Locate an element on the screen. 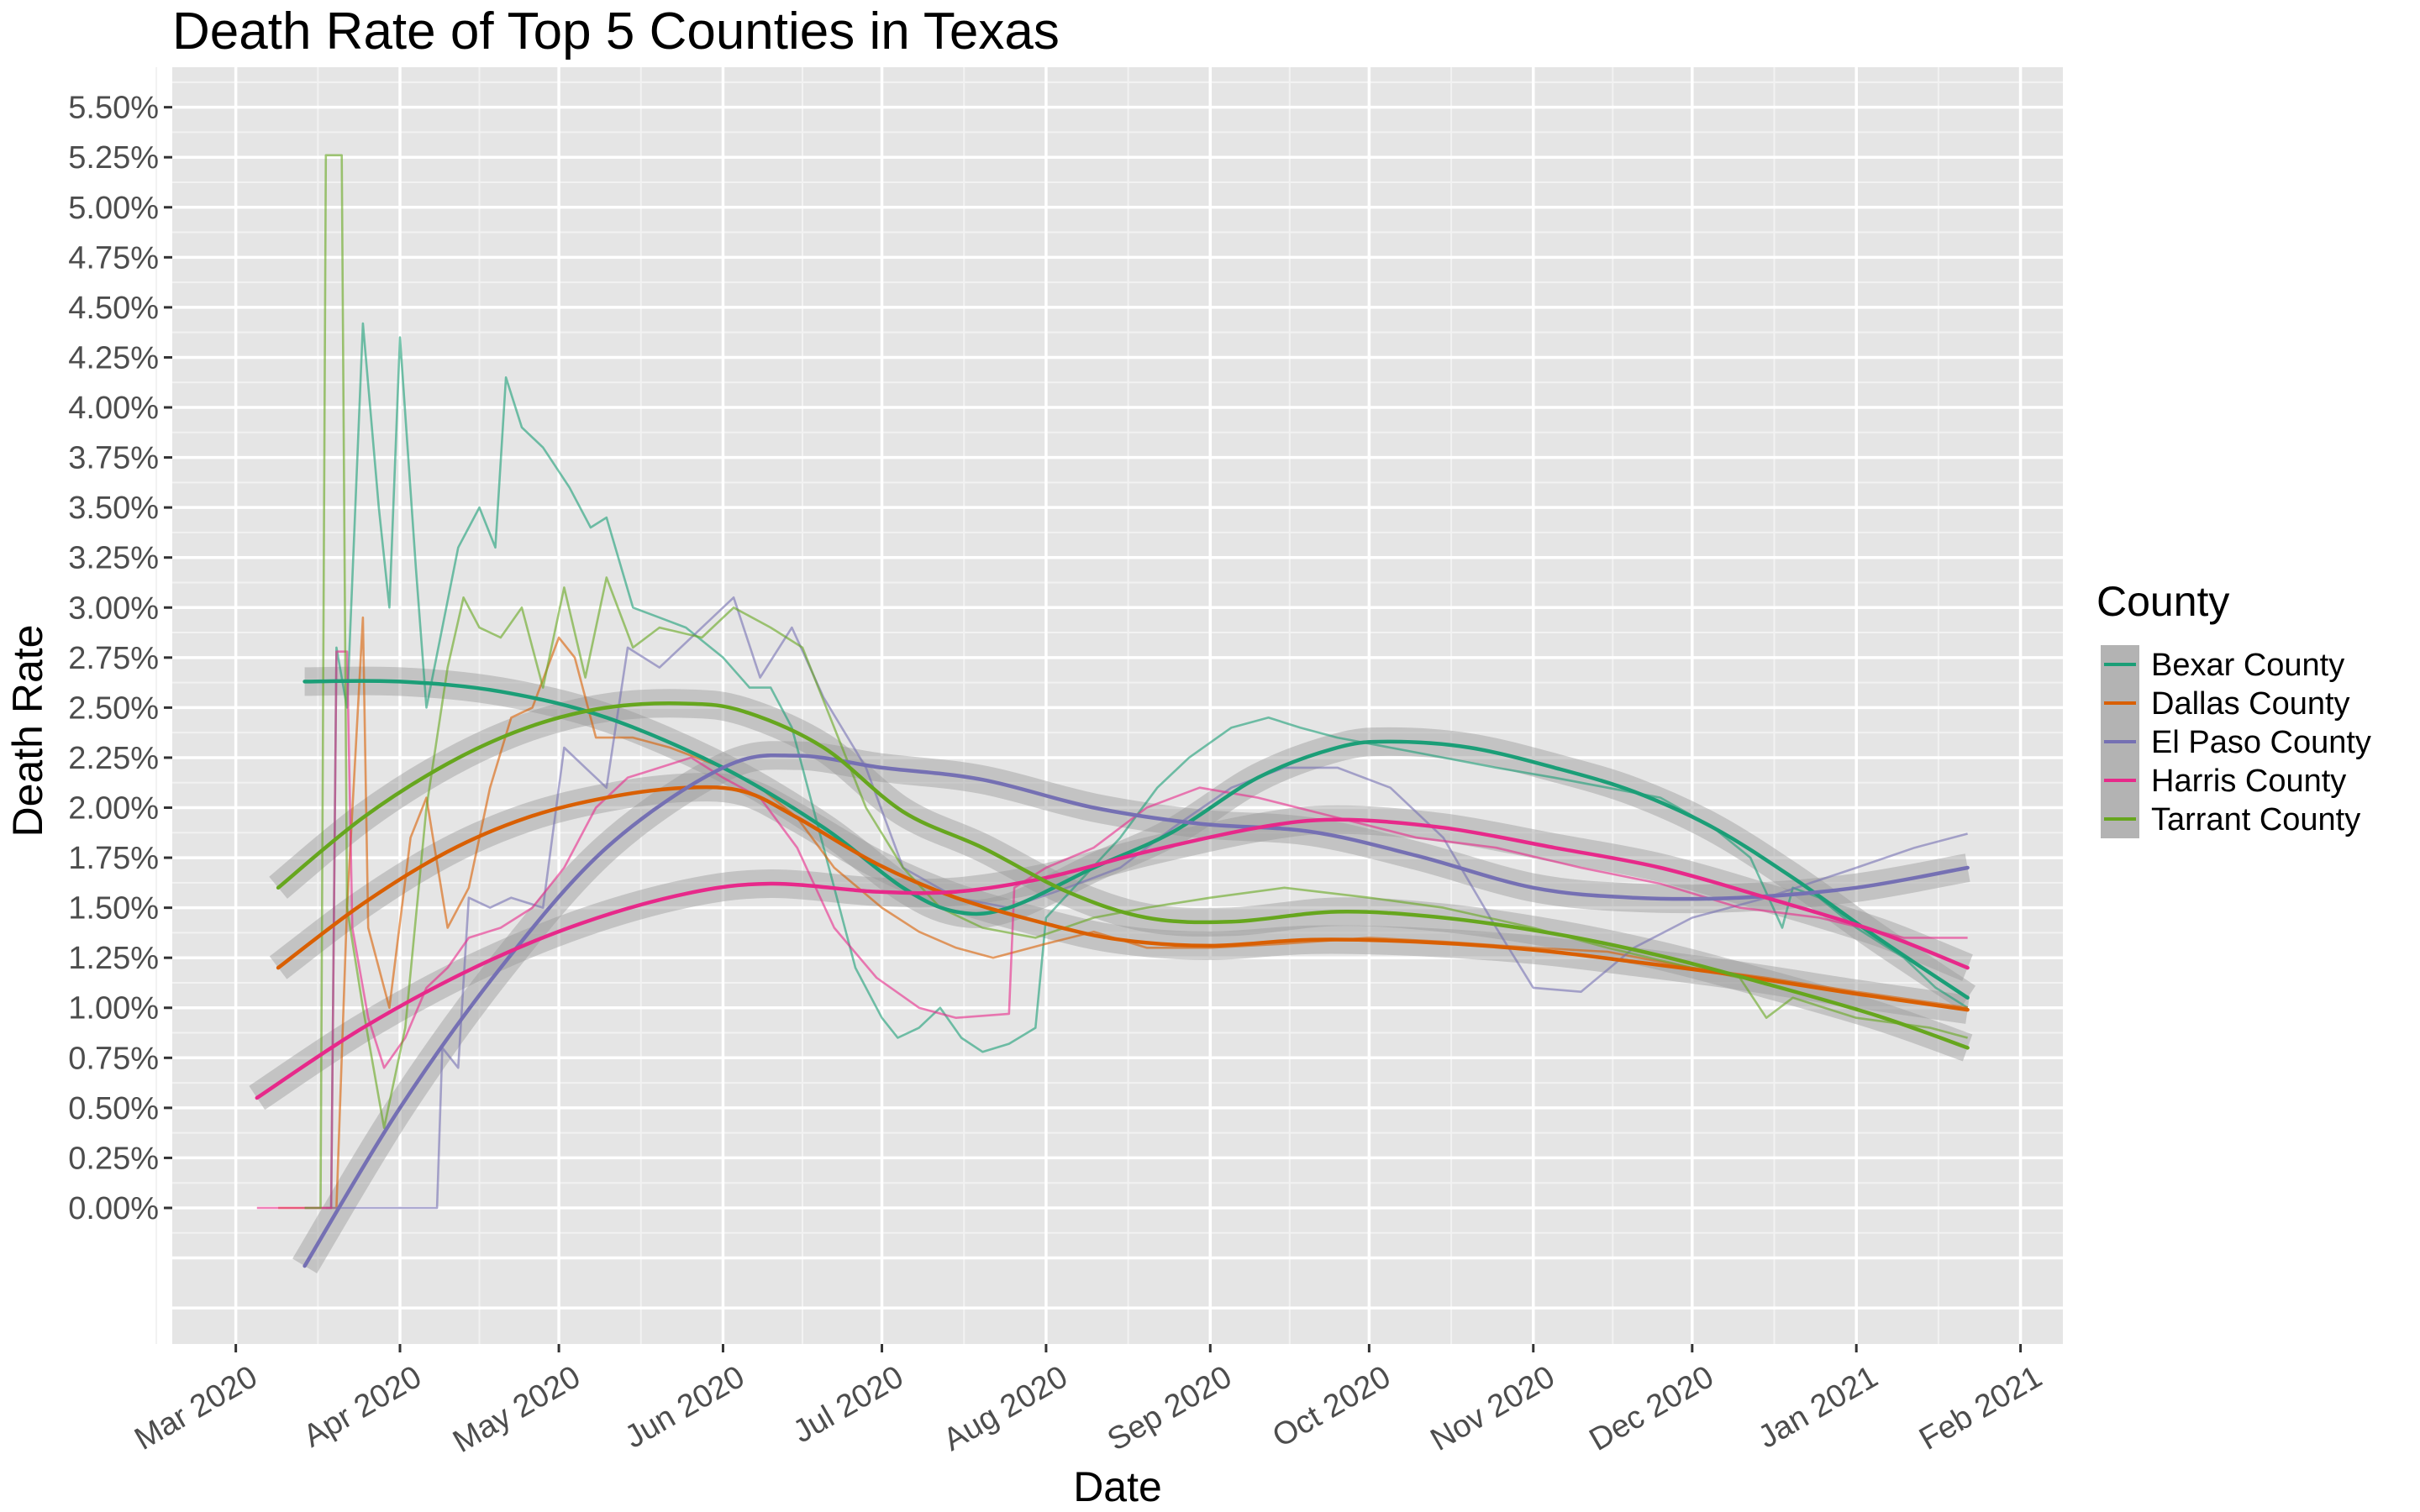 The width and height of the screenshot is (2420, 1512). y-tick-label: 3.50% is located at coordinates (113, 508).